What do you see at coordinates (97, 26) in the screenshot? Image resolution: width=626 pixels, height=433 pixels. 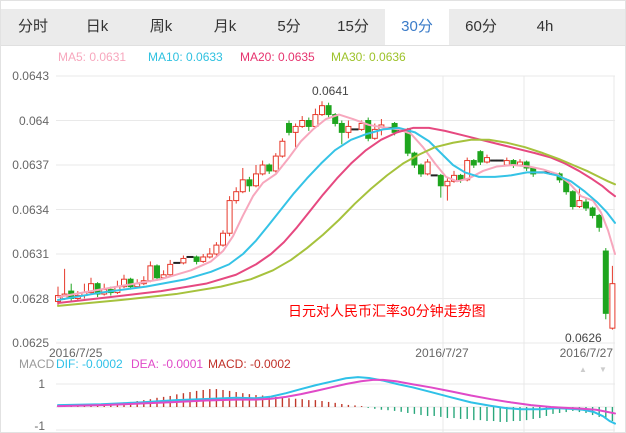 I see `tab-daily-k: 日k` at bounding box center [97, 26].